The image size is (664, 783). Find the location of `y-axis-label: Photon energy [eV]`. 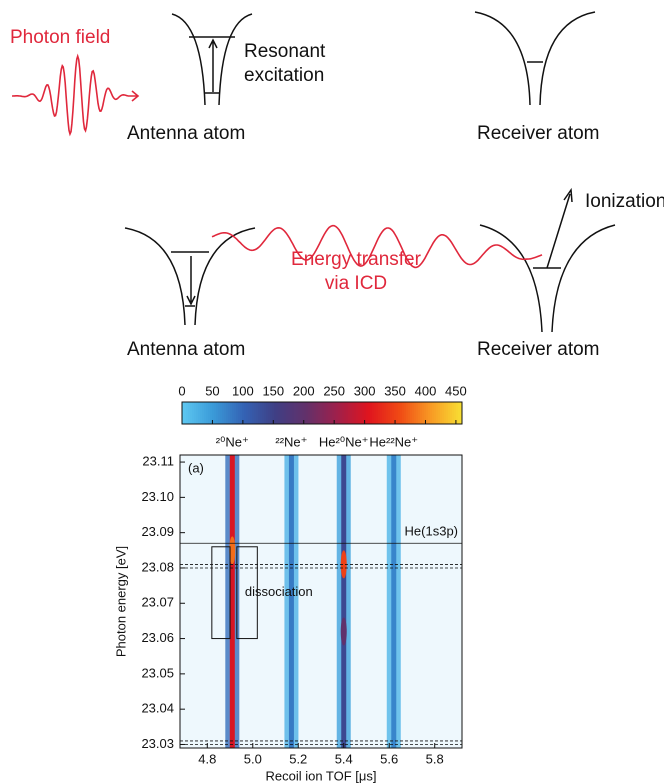

y-axis-label: Photon energy [eV] is located at coordinates (120, 601).